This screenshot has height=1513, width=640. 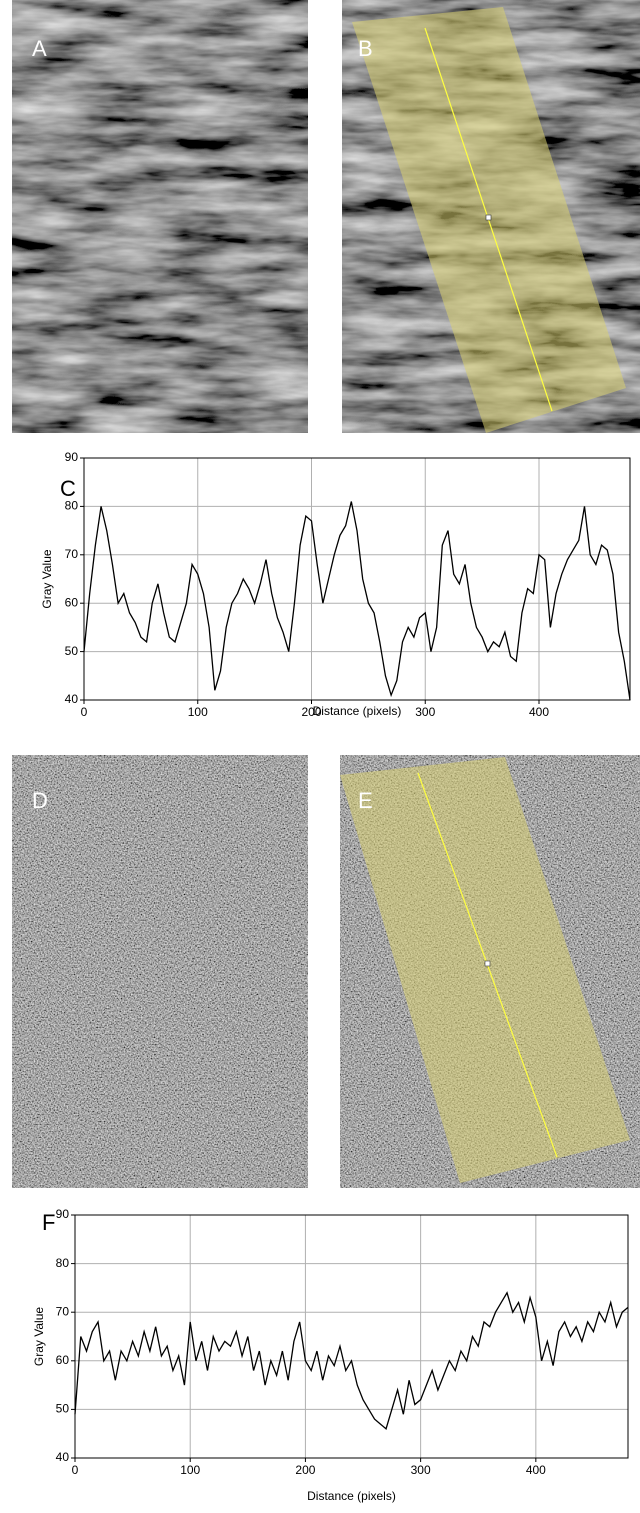 What do you see at coordinates (39, 48) in the screenshot?
I see `panel-label: A` at bounding box center [39, 48].